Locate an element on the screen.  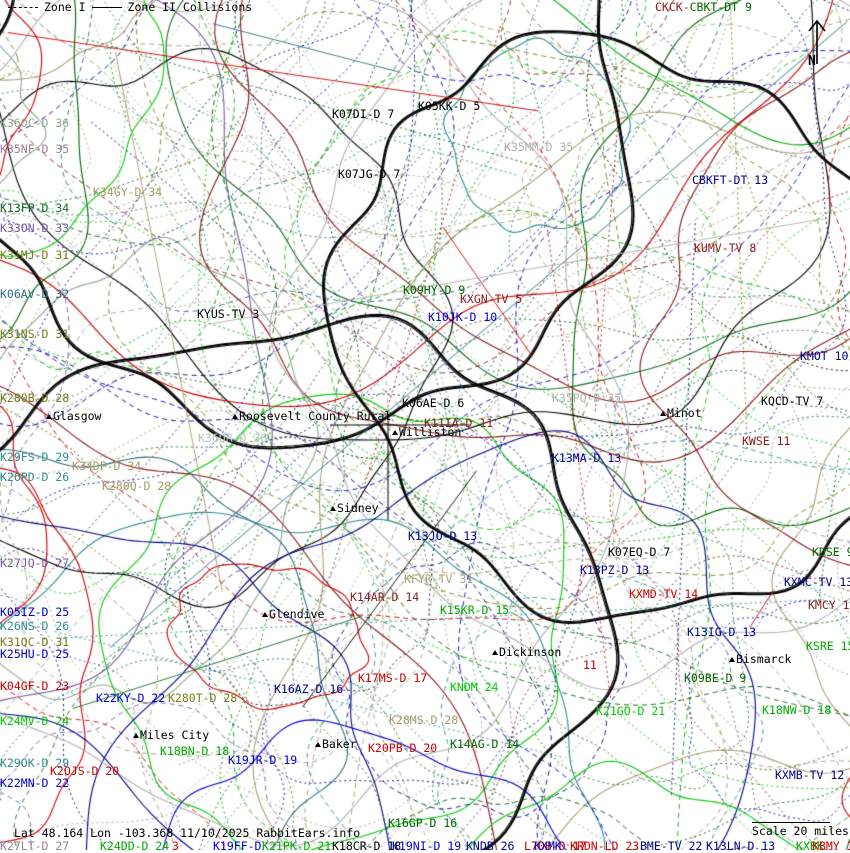
city-marker: Minot is located at coordinates (681, 413).